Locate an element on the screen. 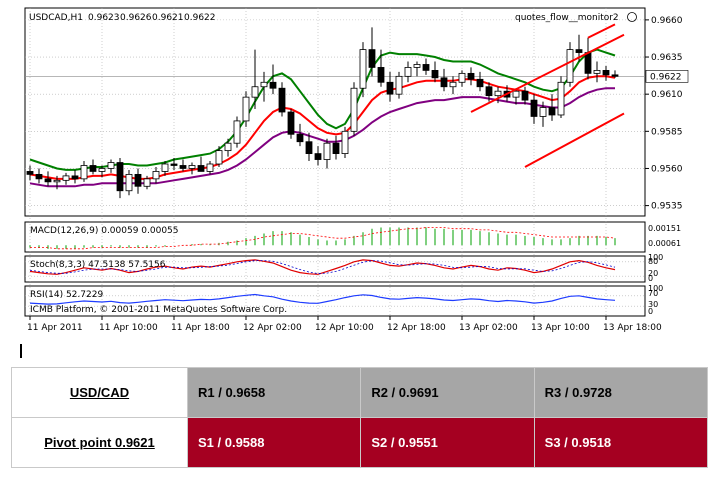 The height and width of the screenshot is (478, 718). x-tick-label: 13 Apr 10:00 is located at coordinates (560, 328).